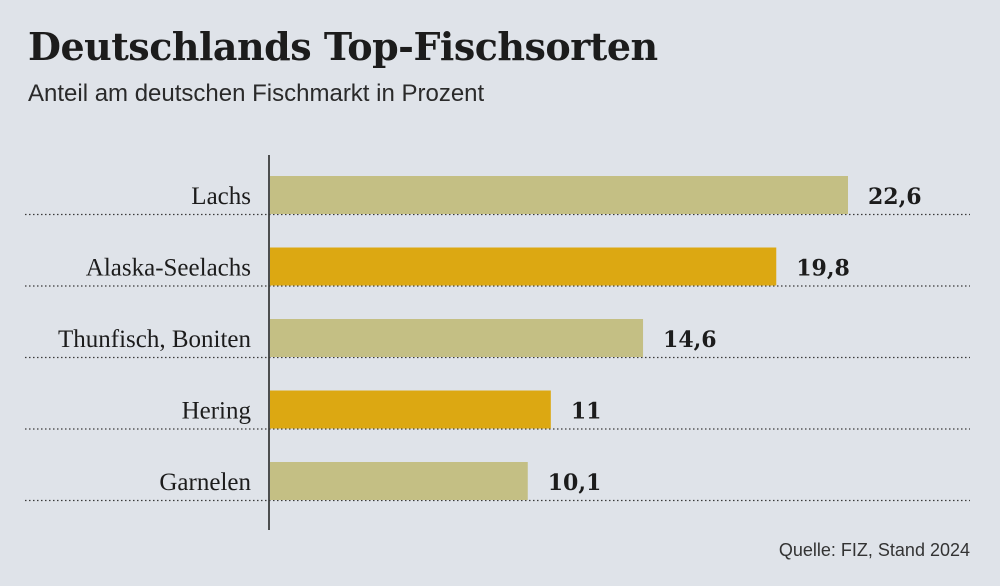 The image size is (1000, 586). What do you see at coordinates (586, 412) in the screenshot?
I see `value-label: 11` at bounding box center [586, 412].